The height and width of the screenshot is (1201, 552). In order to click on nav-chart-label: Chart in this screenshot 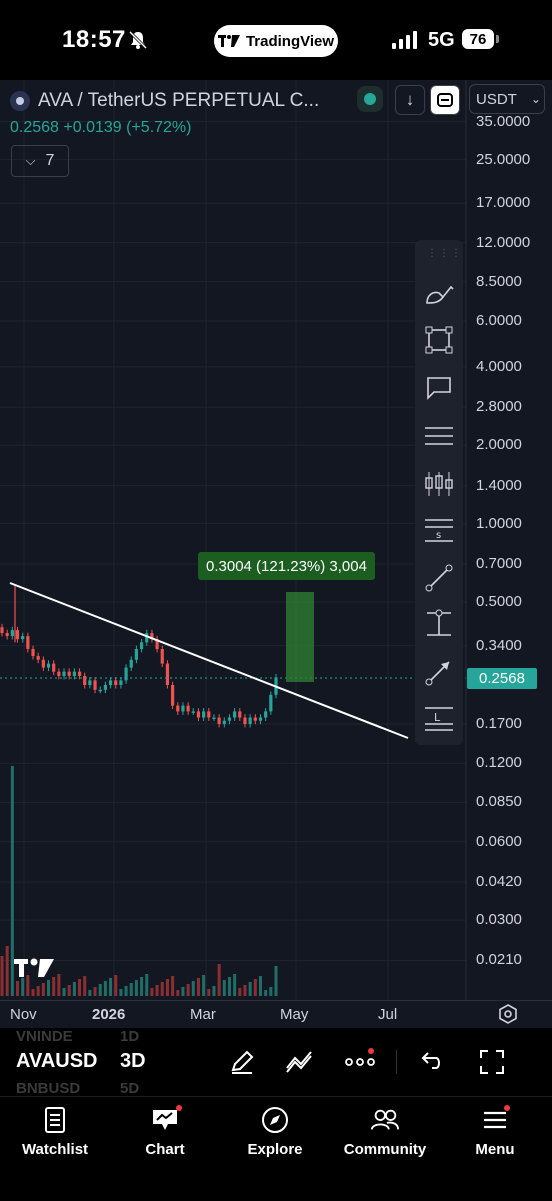, I will do `click(165, 1149)`.